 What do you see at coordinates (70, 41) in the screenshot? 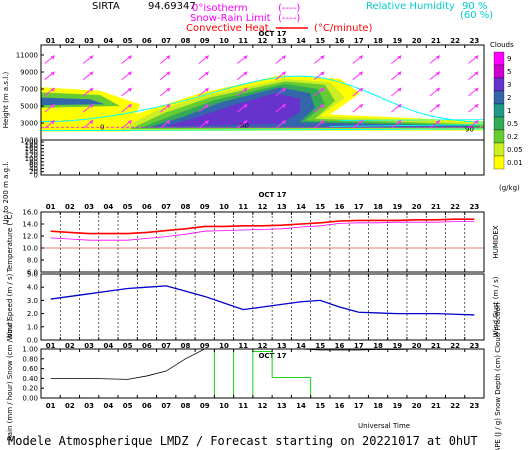
I see `cloud-hour-top-02: 02` at bounding box center [70, 41].